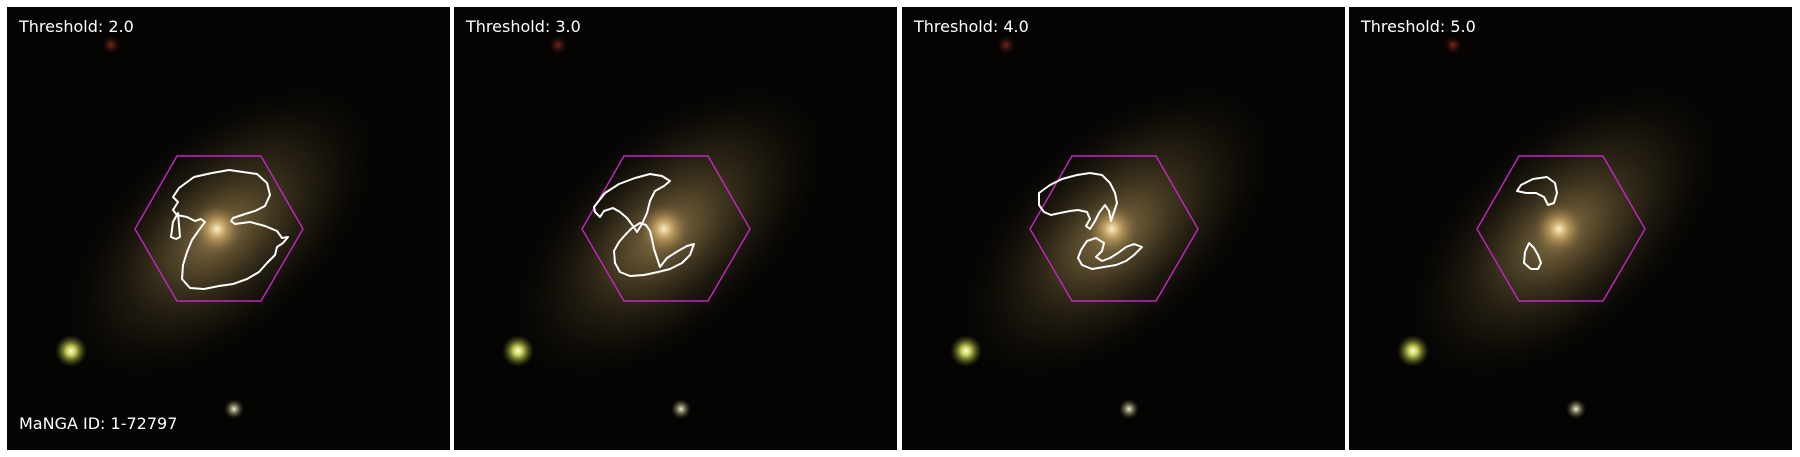 The width and height of the screenshot is (1800, 457). I want to click on manga-id-label: MaNGA ID: 1-72797, so click(98, 423).